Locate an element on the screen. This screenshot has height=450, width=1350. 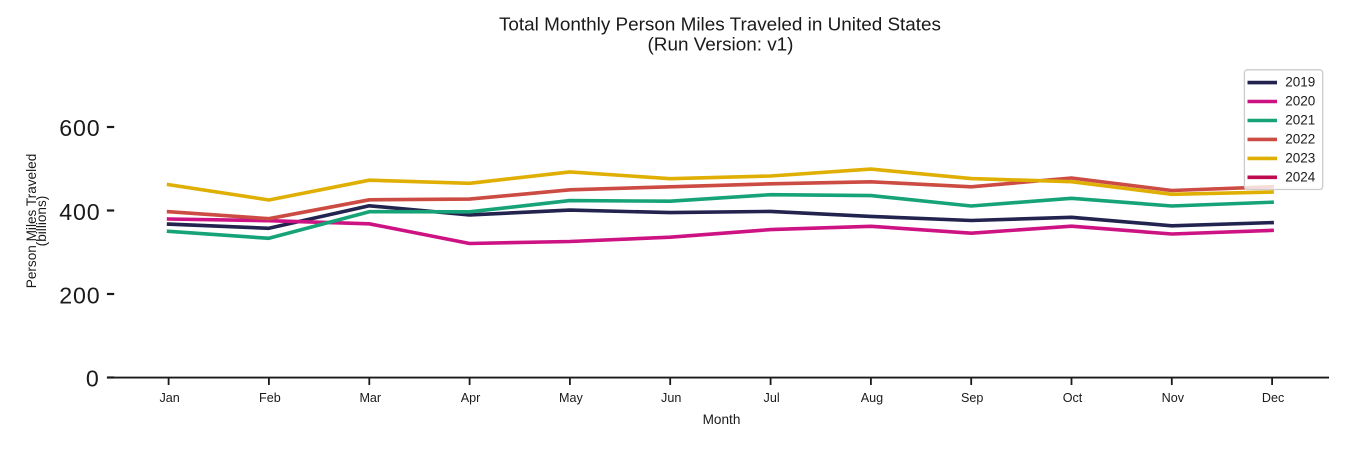
svg-text: 2024 is located at coordinates (1300, 176).